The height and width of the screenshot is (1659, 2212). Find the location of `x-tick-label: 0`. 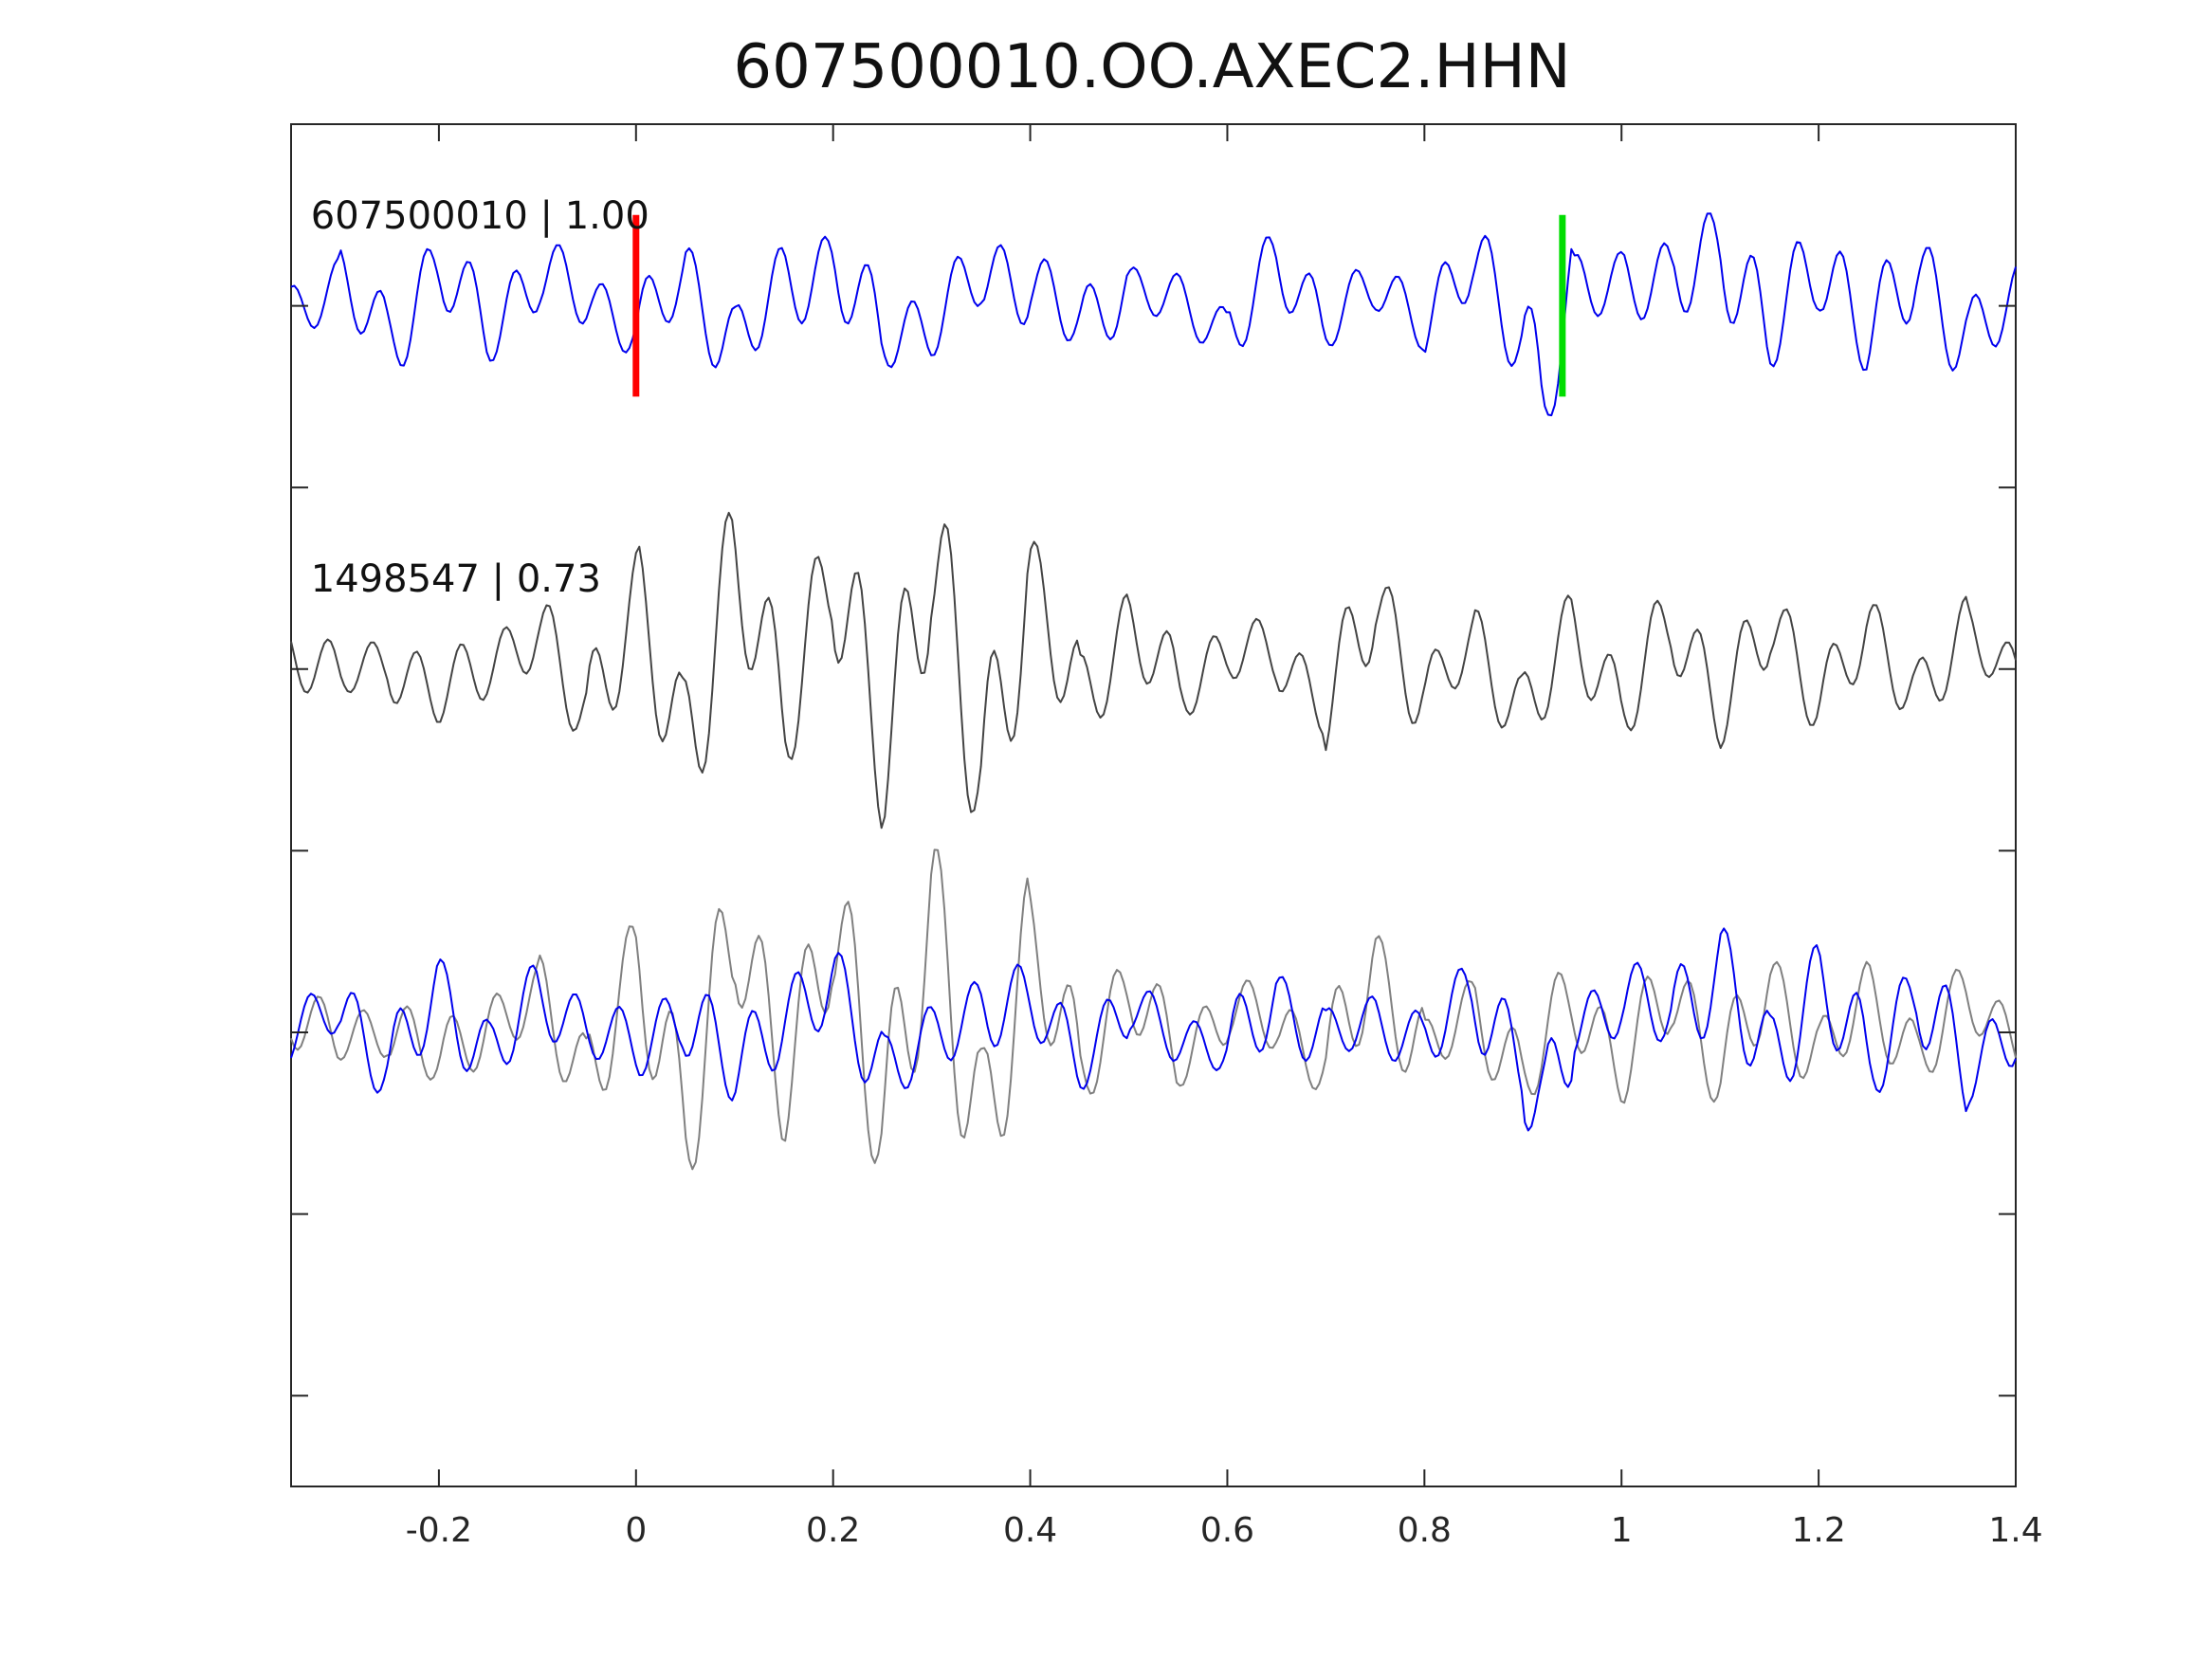

x-tick-label: 0 is located at coordinates (636, 1530).